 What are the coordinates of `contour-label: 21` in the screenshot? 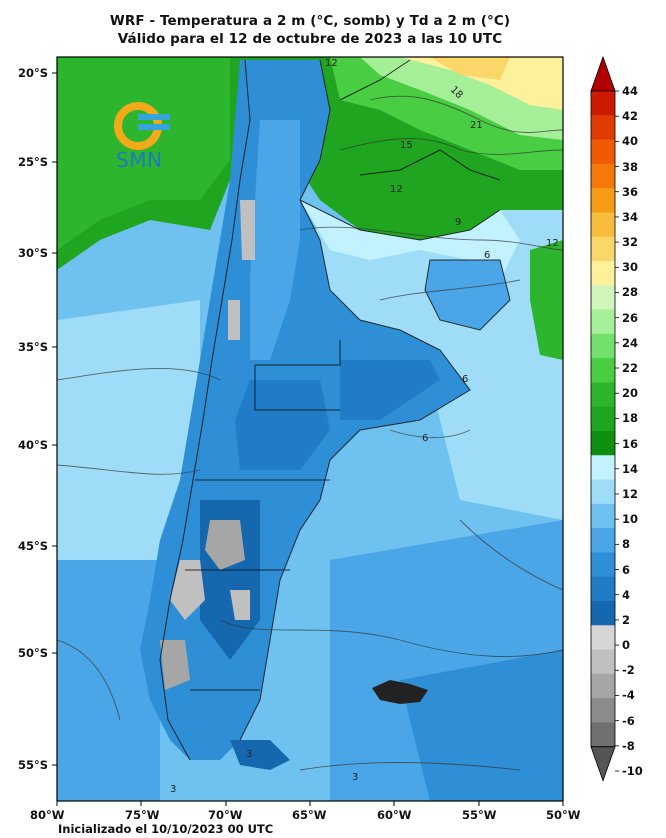 It's located at (476, 125).